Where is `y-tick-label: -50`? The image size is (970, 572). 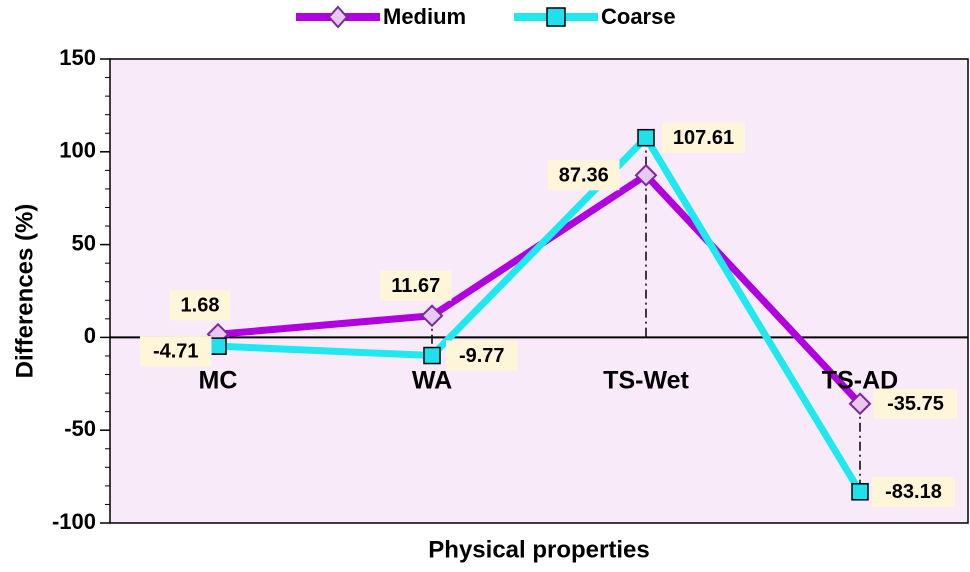
y-tick-label: -50 is located at coordinates (80, 428).